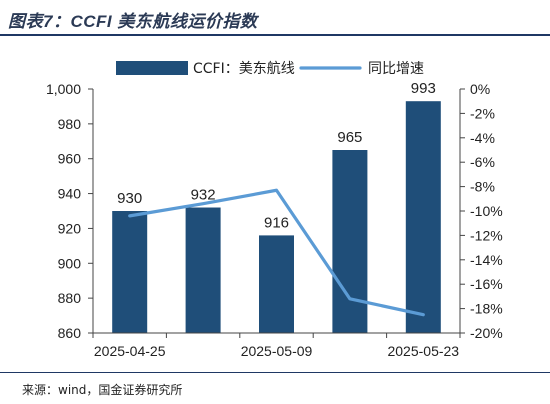 This screenshot has width=550, height=404. Describe the element at coordinates (396, 69) in the screenshot. I see `legend-line-label: 同比增速` at that location.